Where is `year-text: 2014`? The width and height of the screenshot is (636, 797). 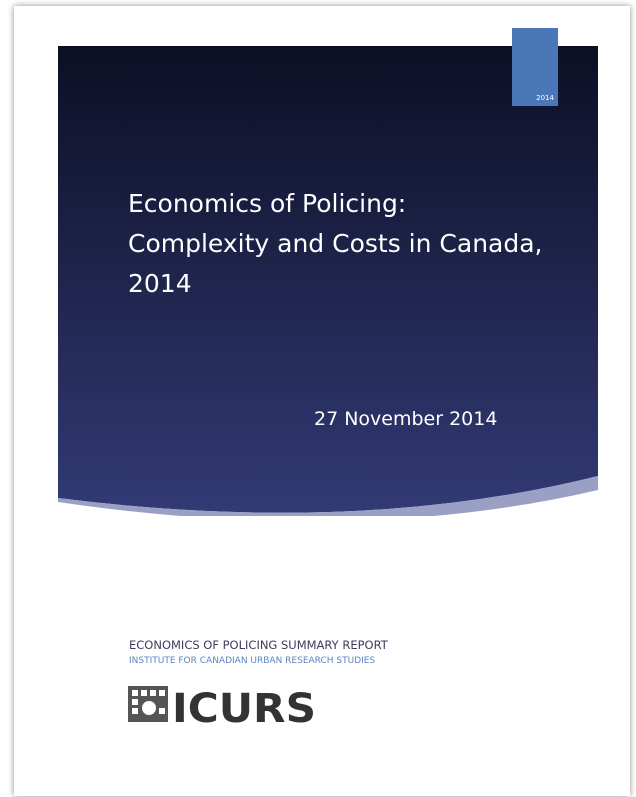 year-text: 2014 is located at coordinates (545, 98).